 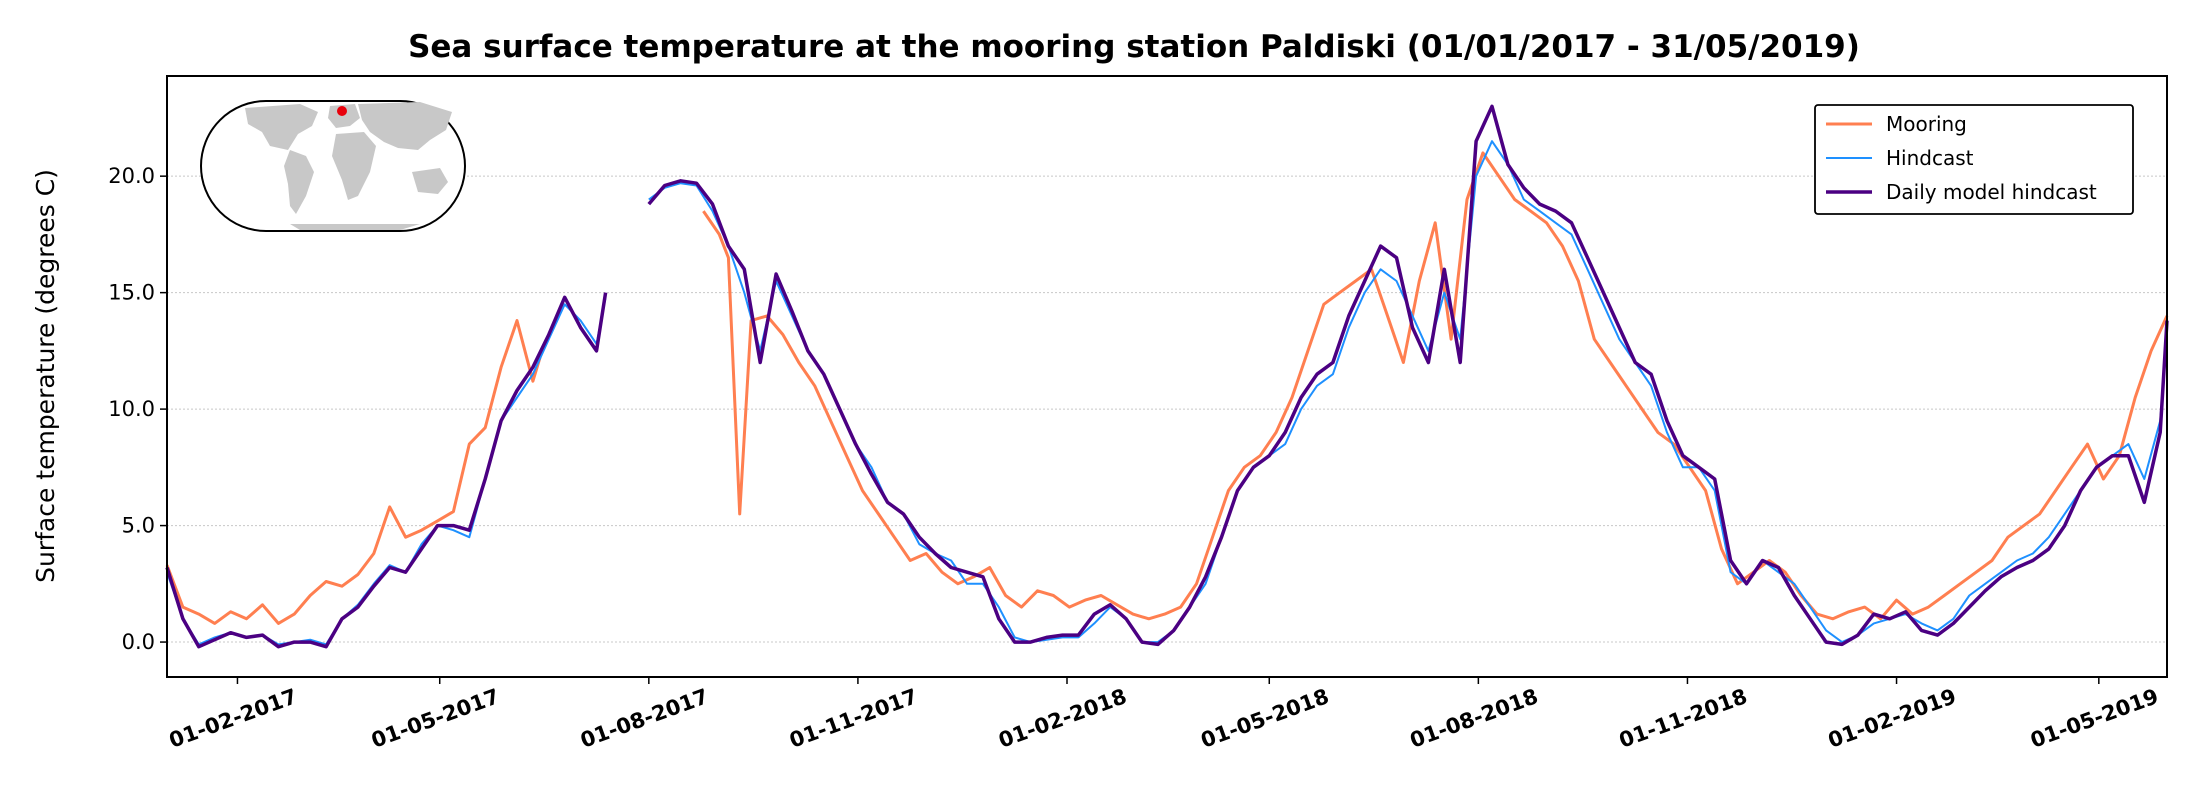 I want to click on x-tick-label: 01-05-2019, so click(x=2094, y=718).